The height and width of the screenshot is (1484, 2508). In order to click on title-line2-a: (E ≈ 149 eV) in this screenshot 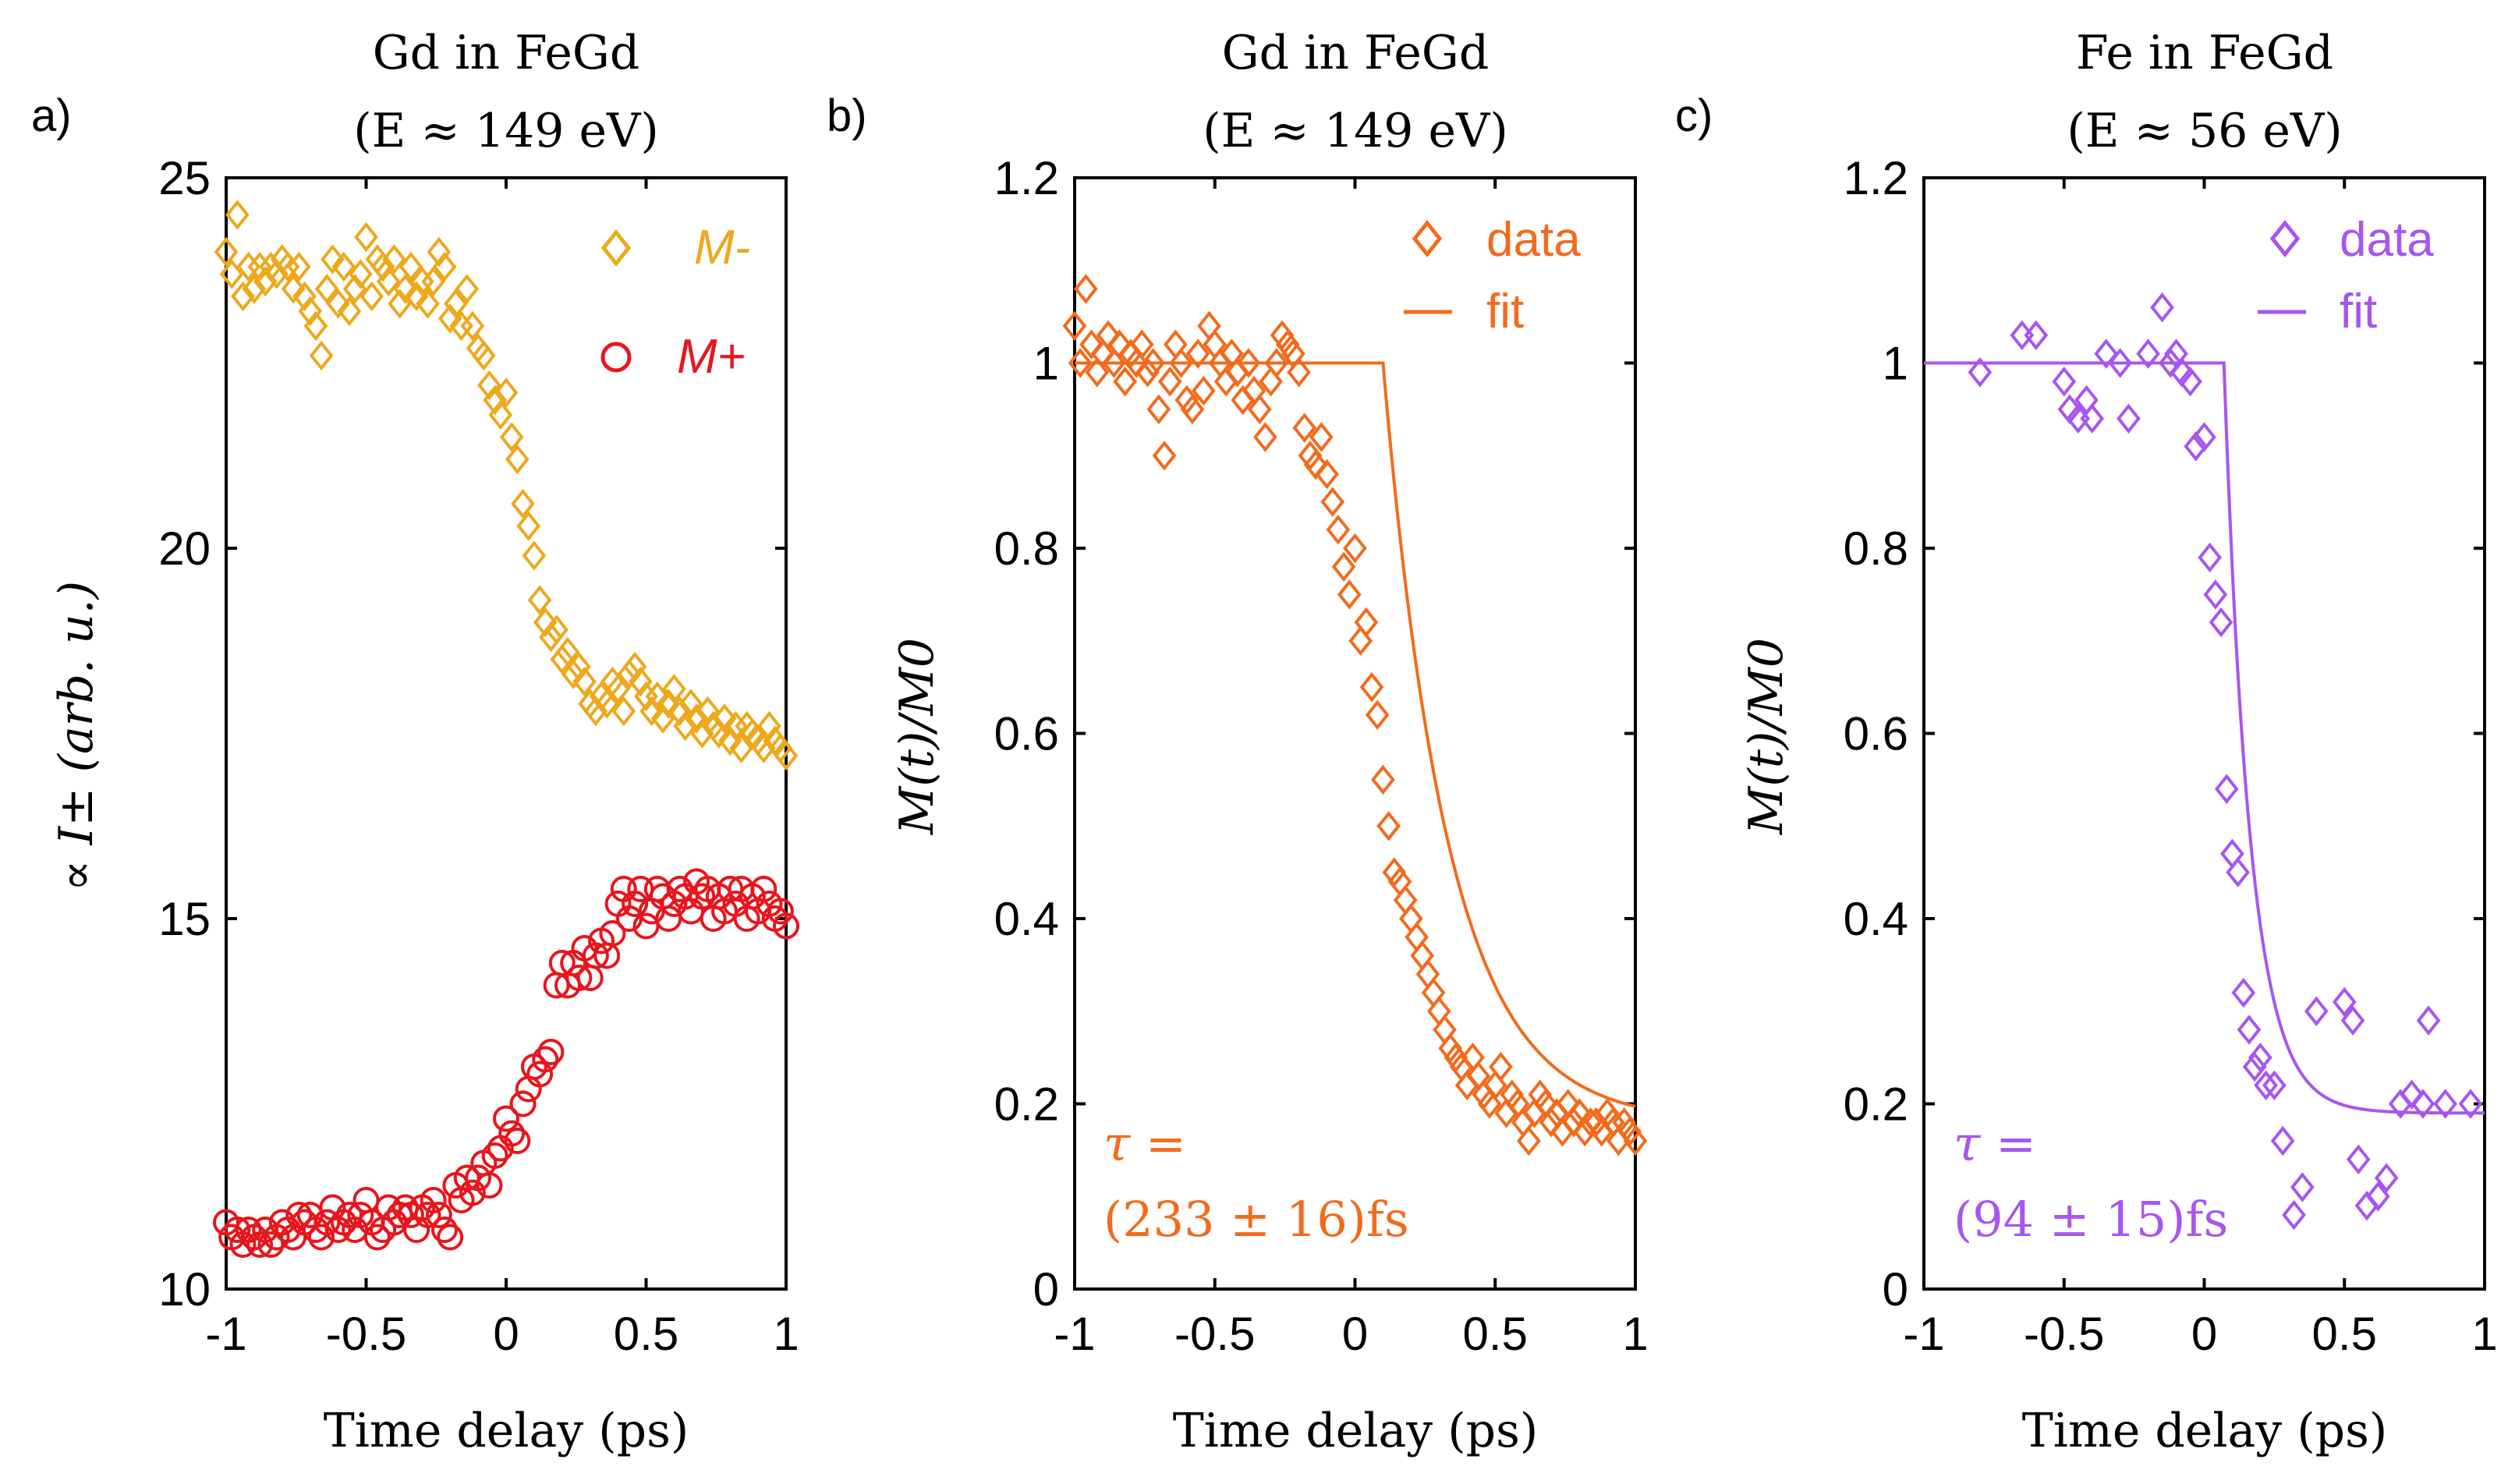, I will do `click(506, 131)`.